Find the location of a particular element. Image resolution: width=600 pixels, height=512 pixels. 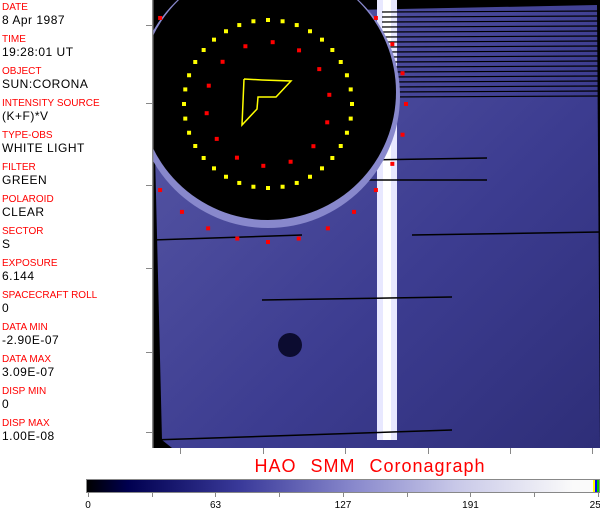

colorbar-yellow-mark is located at coordinates (594, 486).